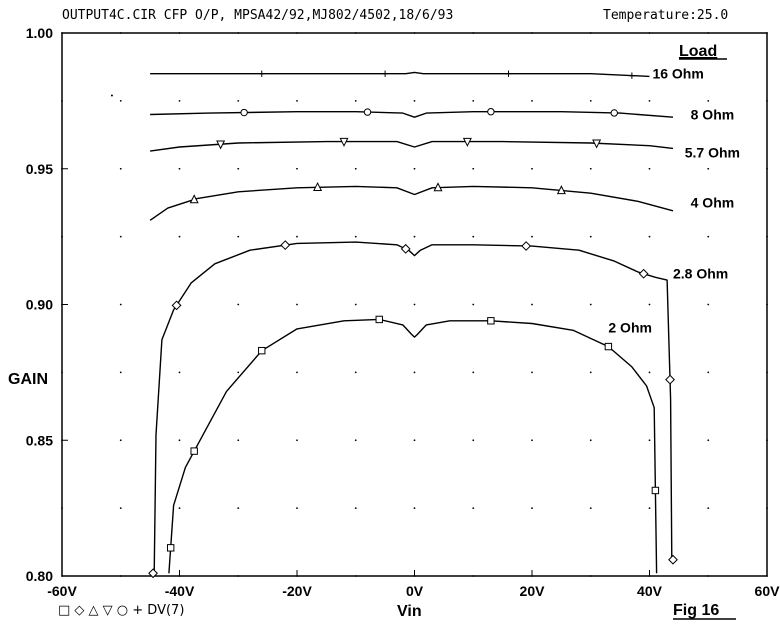 The width and height of the screenshot is (780, 626). I want to click on legend-title: Load, so click(698, 51).